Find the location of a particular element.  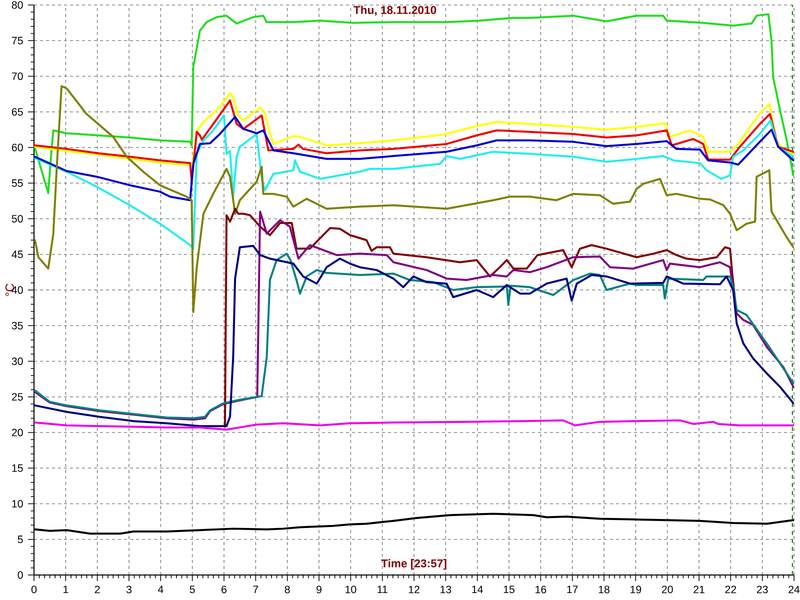

x-tick-label: 5 is located at coordinates (192, 590).